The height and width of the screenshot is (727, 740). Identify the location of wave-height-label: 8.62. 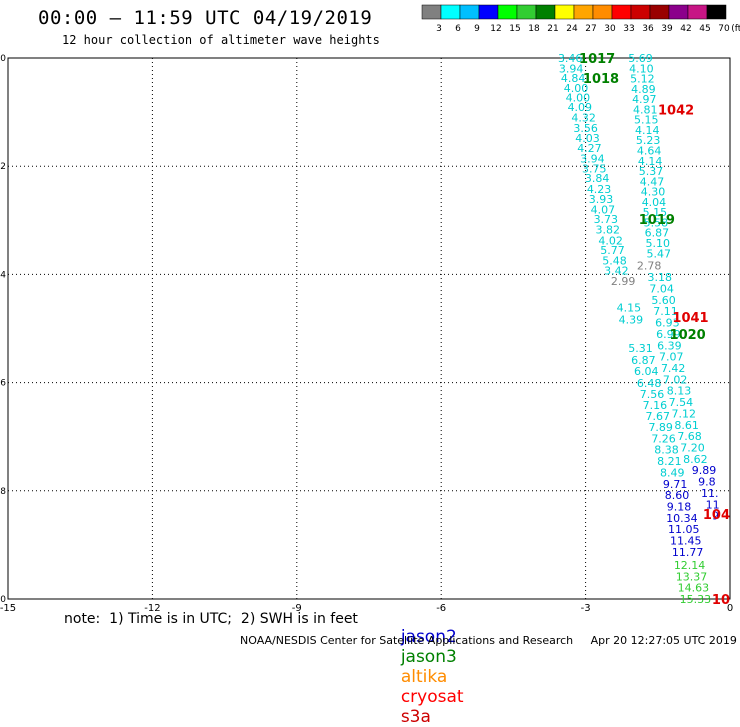
(695, 459).